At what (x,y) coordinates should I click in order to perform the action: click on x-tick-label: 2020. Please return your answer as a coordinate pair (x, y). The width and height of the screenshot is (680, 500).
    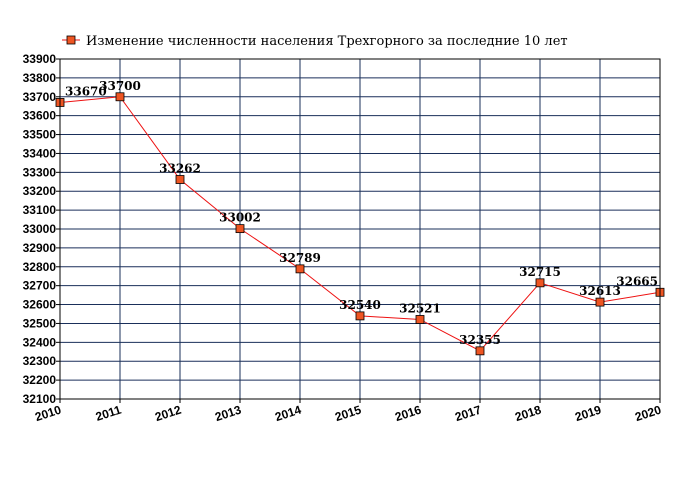
    Looking at the image, I should click on (648, 413).